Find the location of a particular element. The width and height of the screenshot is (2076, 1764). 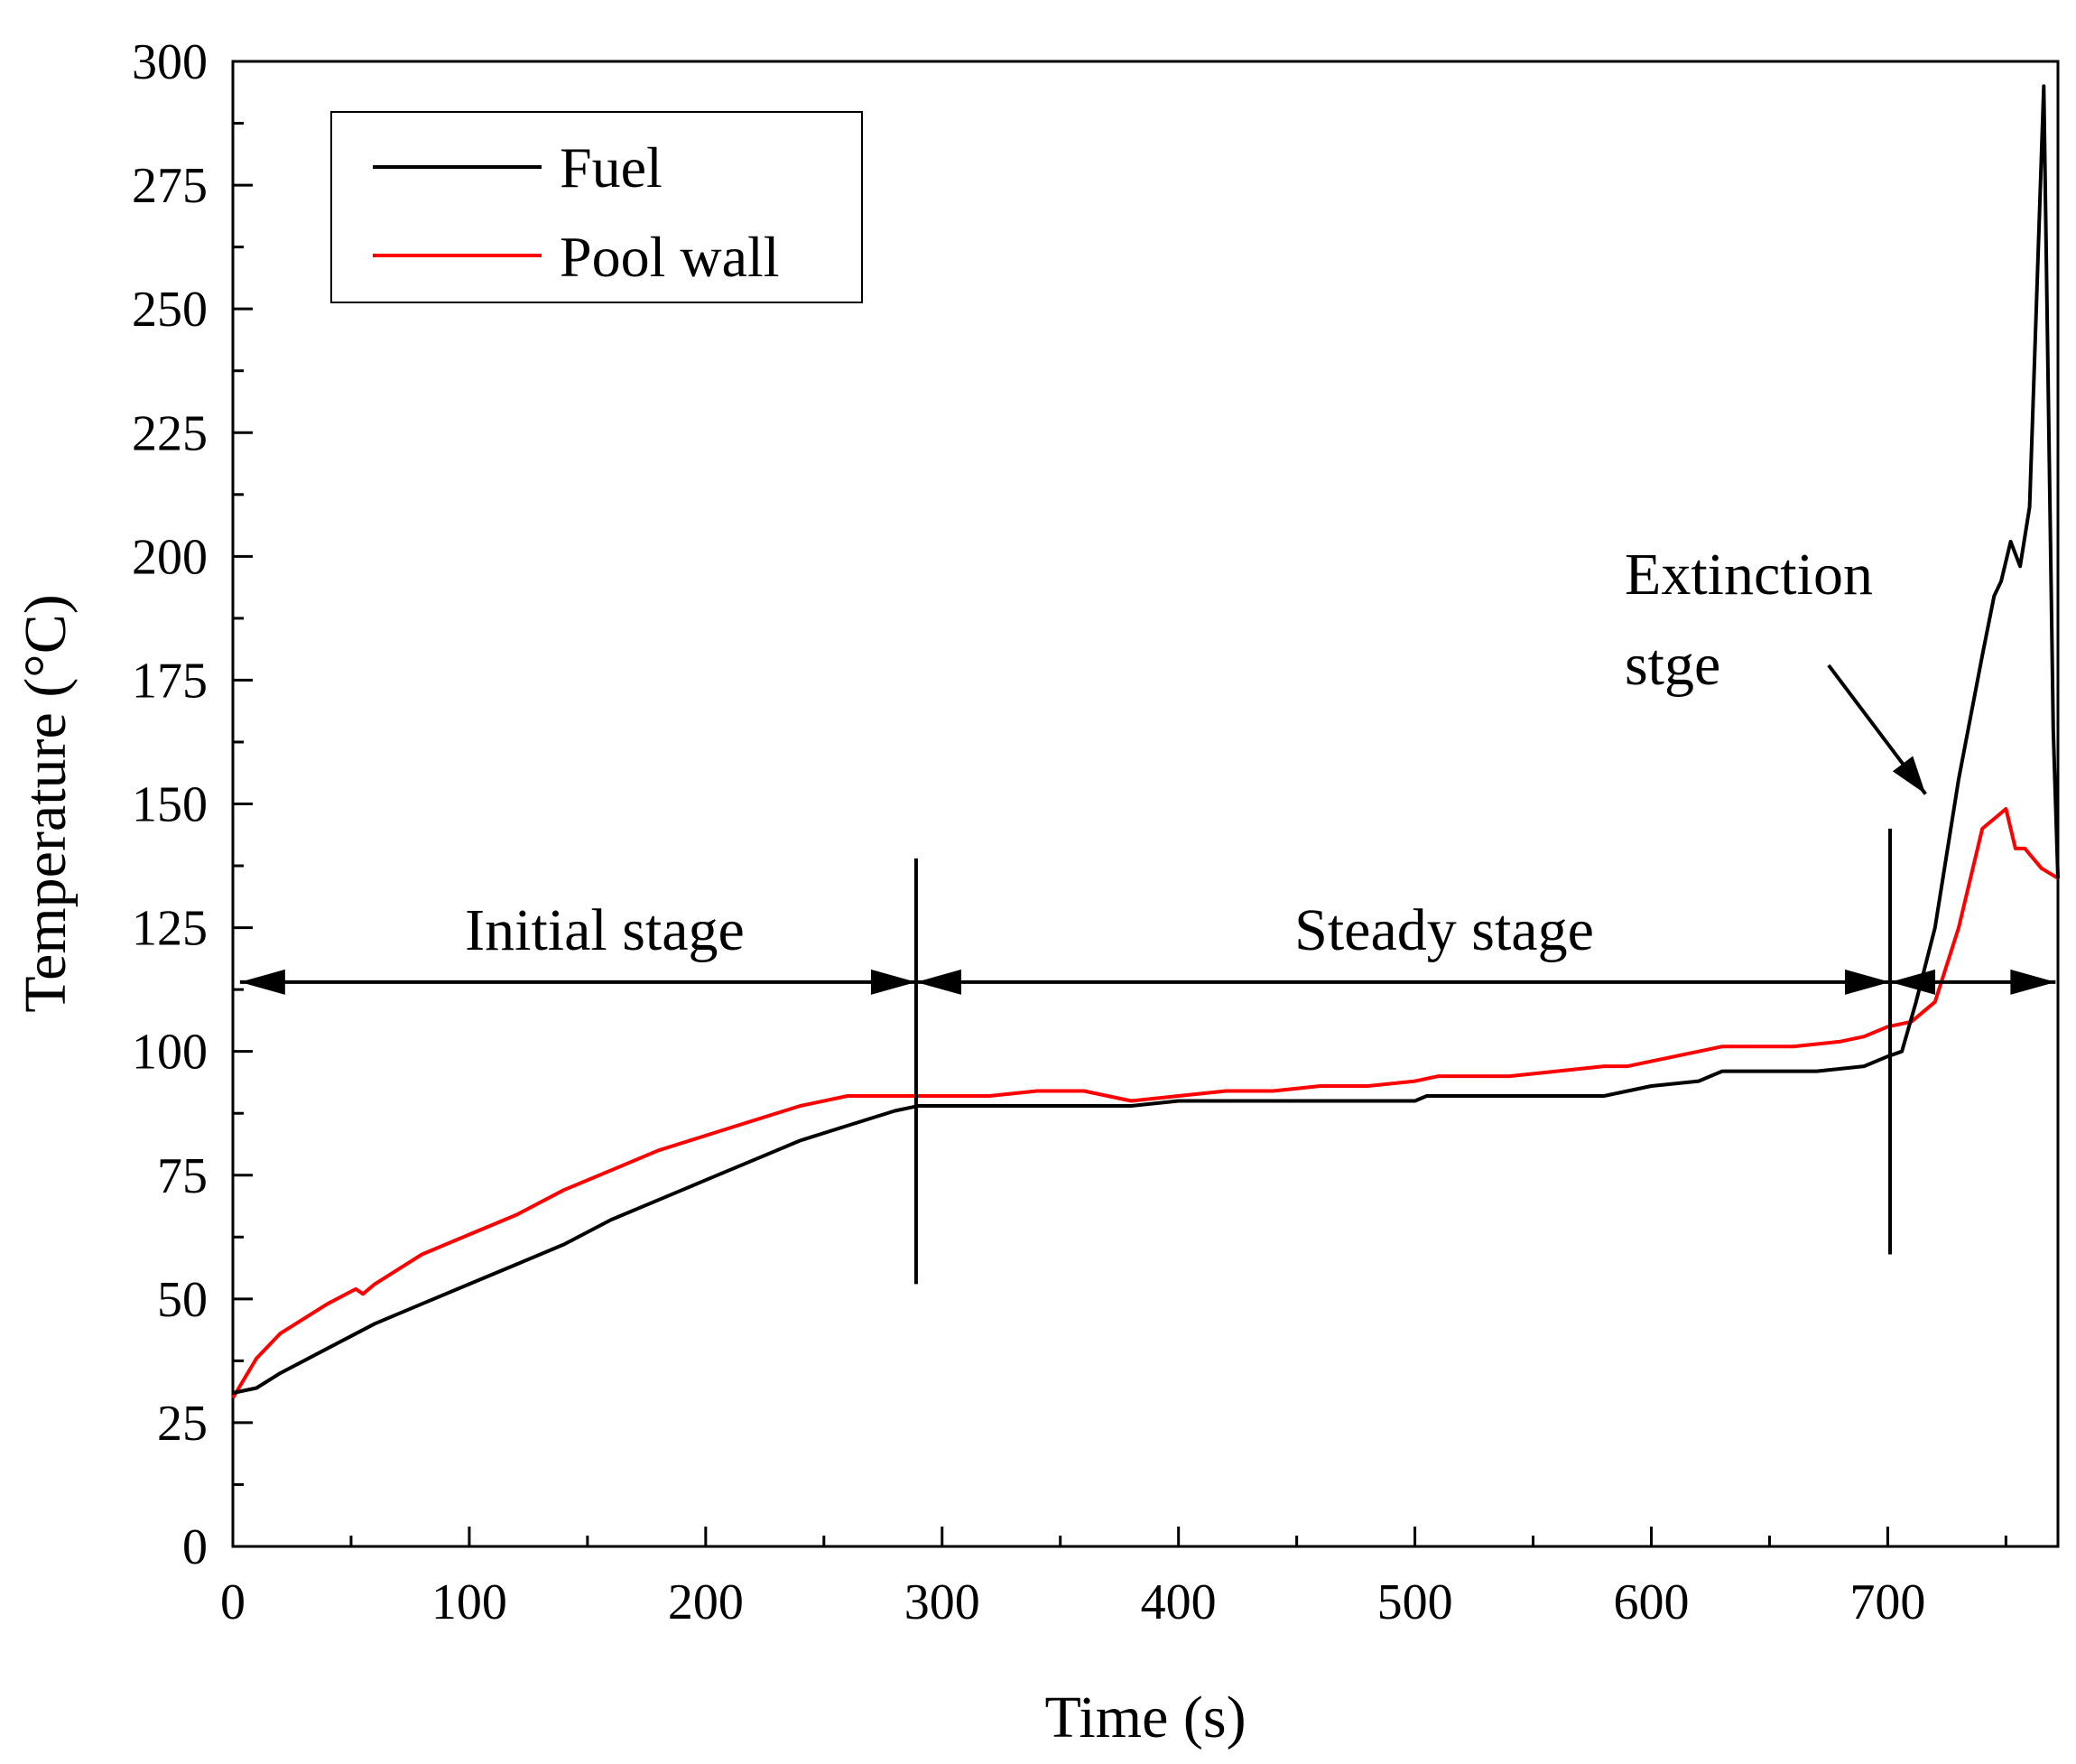

y-tick-label: 100 is located at coordinates (170, 1053).